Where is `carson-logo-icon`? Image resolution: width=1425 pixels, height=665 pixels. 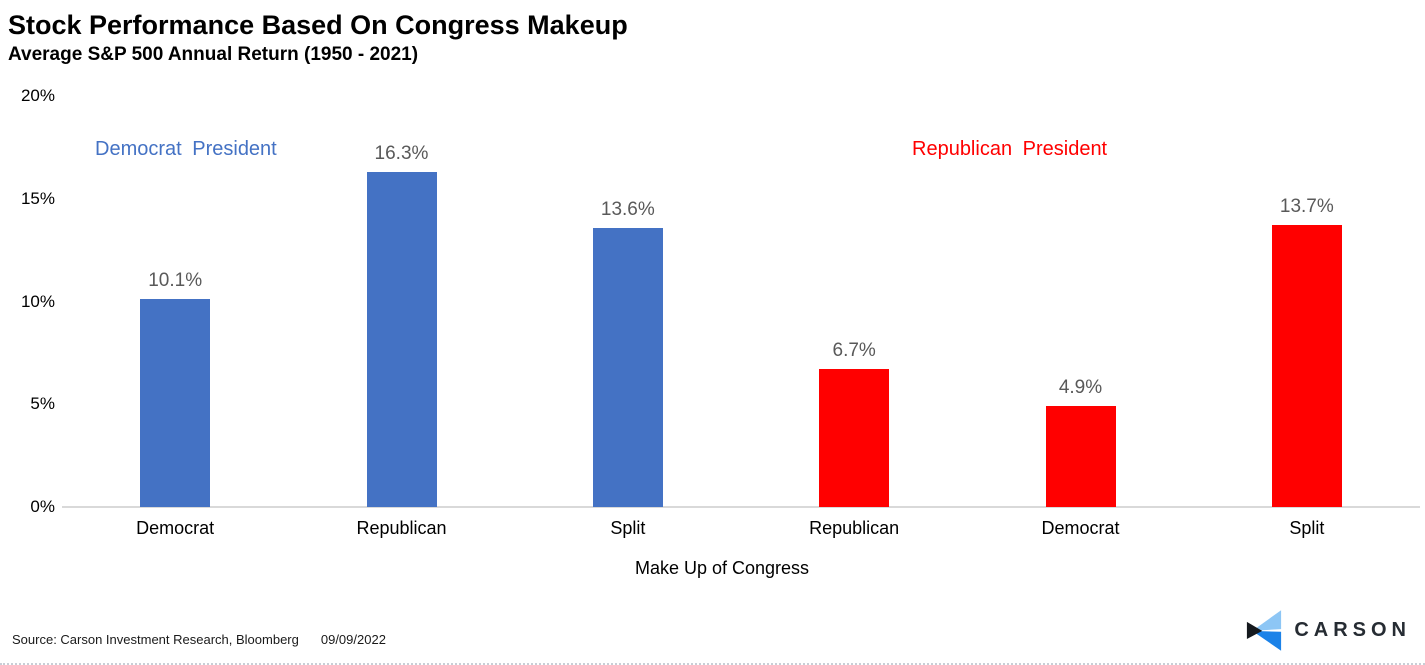
carson-logo-icon is located at coordinates (1264, 630).